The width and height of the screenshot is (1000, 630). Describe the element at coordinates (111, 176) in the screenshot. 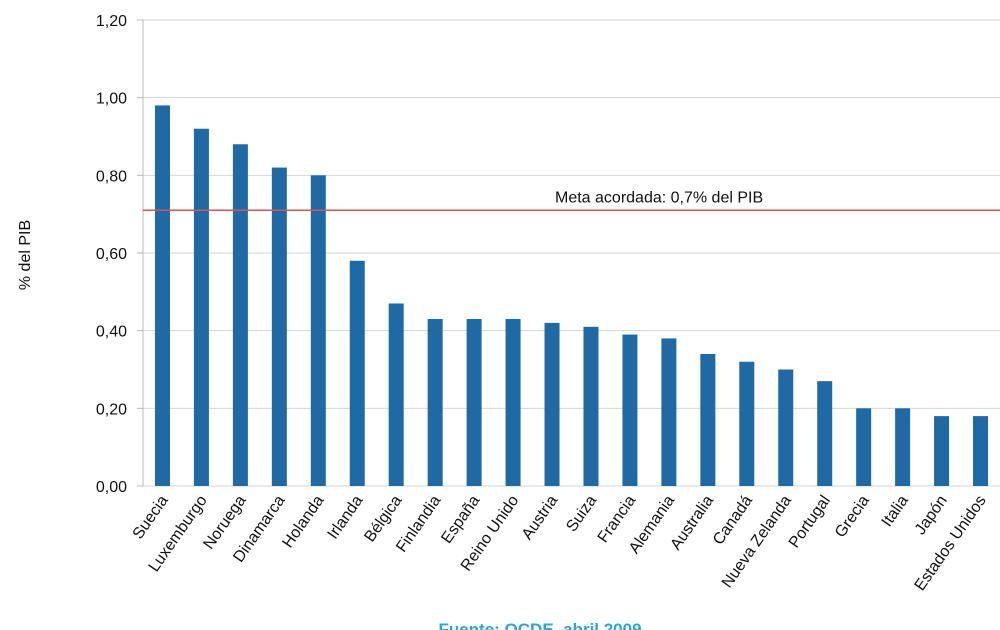

I see `y-tick-label: 0,80` at that location.